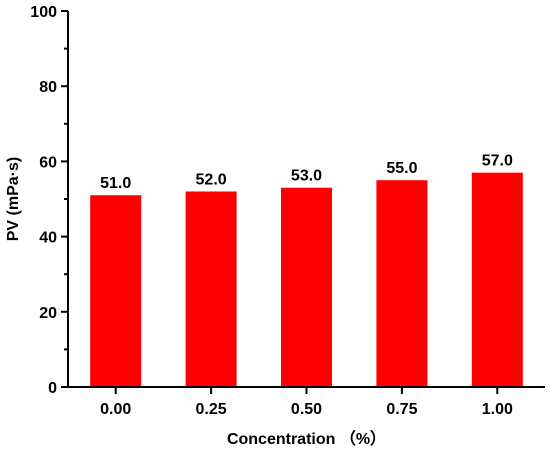 This screenshot has width=550, height=460. Describe the element at coordinates (497, 409) in the screenshot. I see `x-tick-label: 1.00` at that location.